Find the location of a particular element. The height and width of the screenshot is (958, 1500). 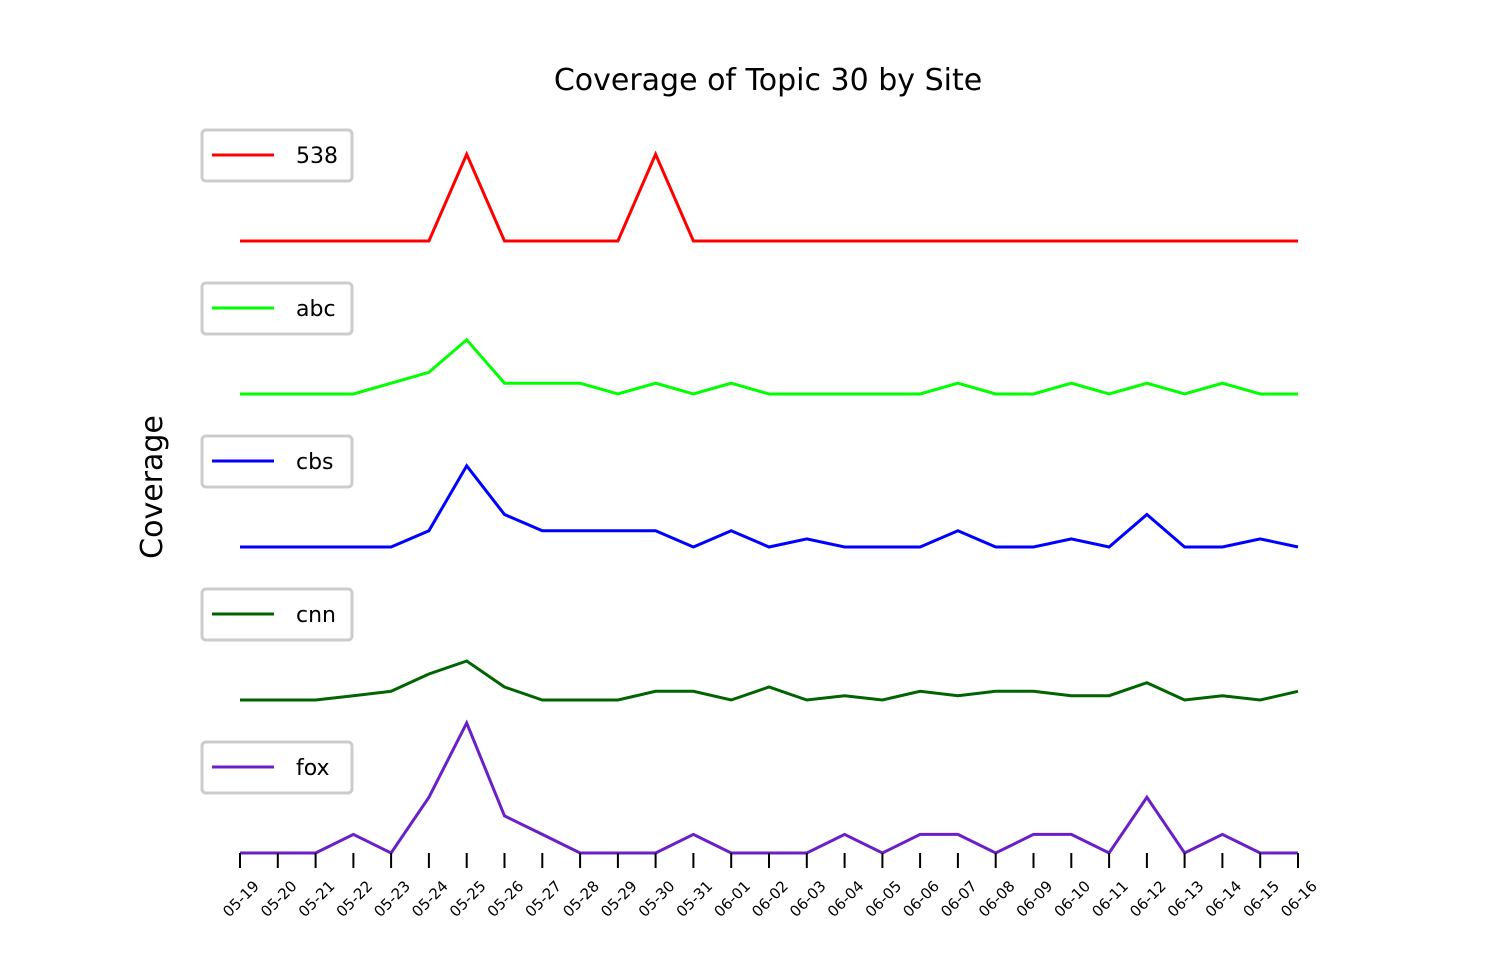

x-tick-label-05-21: 05-21 is located at coordinates (317, 899).